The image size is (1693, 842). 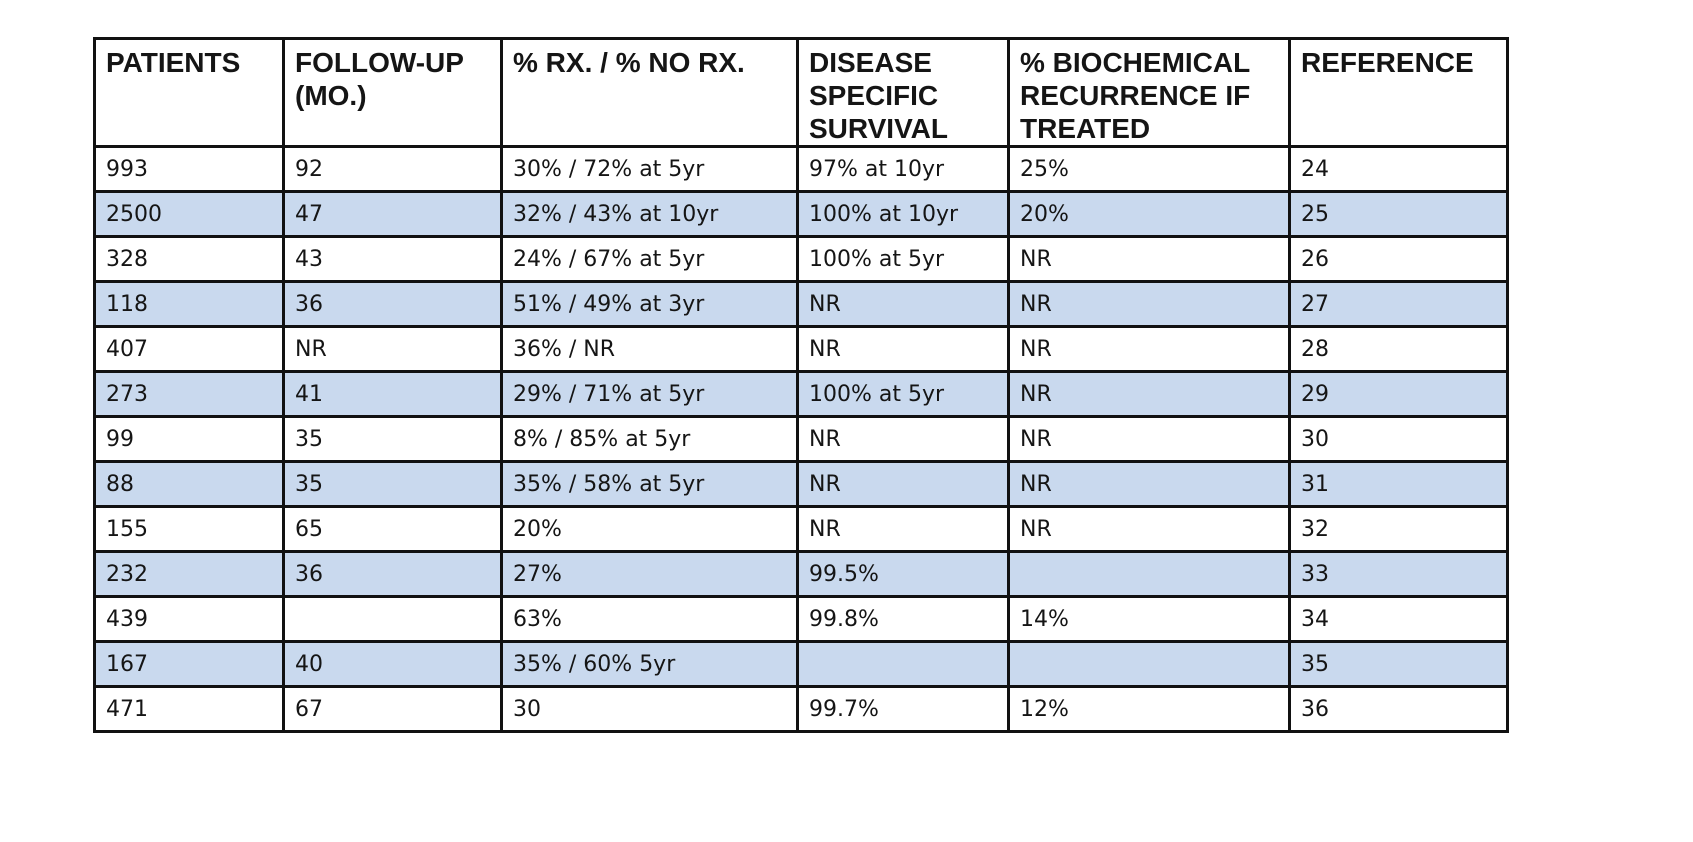 I want to click on header-reference: REFERENCE, so click(x=1398, y=92).